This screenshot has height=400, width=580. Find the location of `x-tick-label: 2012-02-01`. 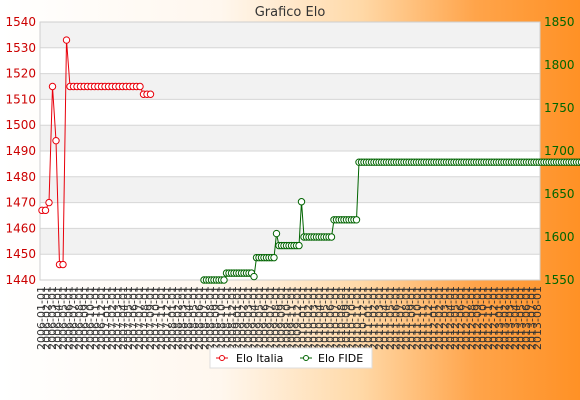

x-tick-label: 2012-02-01 is located at coordinates (439, 318).